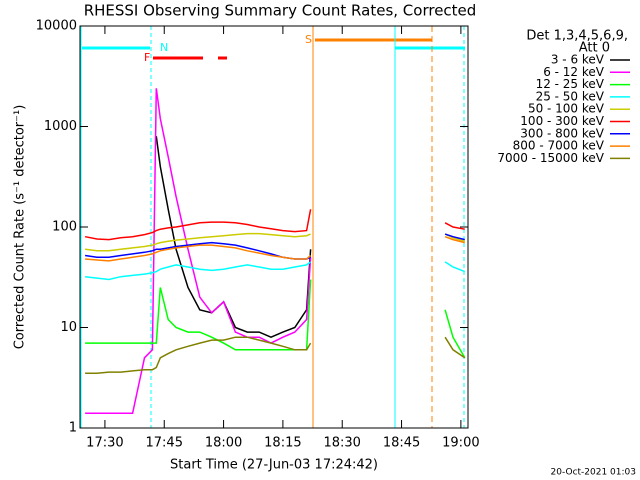 The image size is (640, 480). What do you see at coordinates (574, 72) in the screenshot?
I see `legend-label: 6 - 12 keV` at bounding box center [574, 72].